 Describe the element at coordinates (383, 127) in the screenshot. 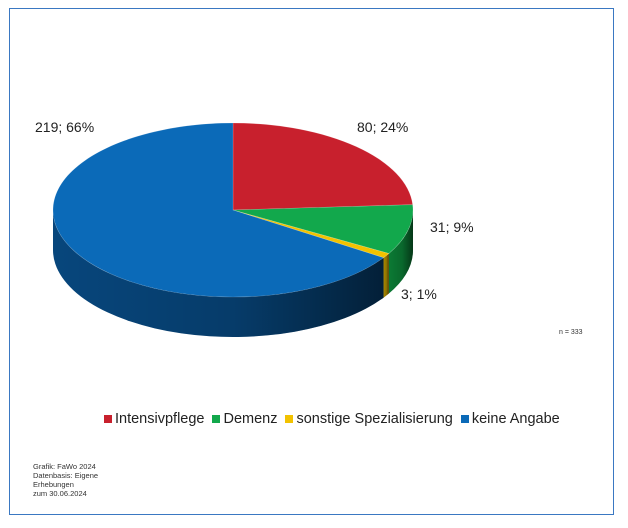

I see `data-label-intensivpflege: 80; 24%` at that location.